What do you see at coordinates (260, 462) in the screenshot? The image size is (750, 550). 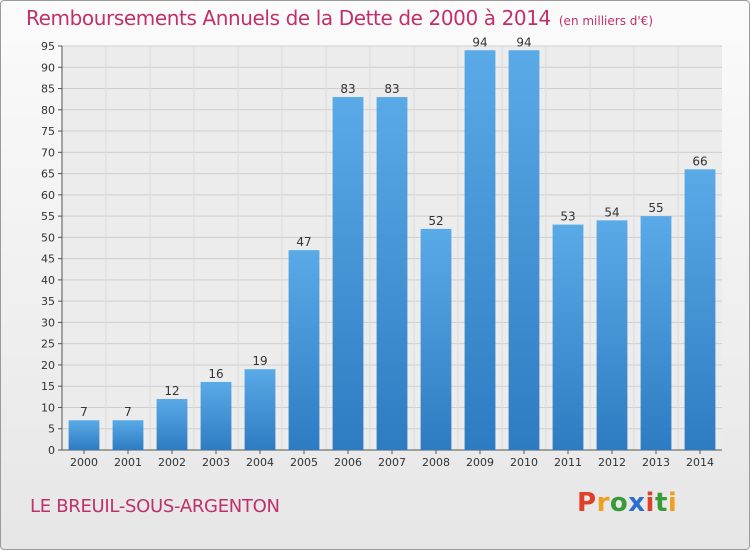 I see `x-tick-label: 2004` at bounding box center [260, 462].